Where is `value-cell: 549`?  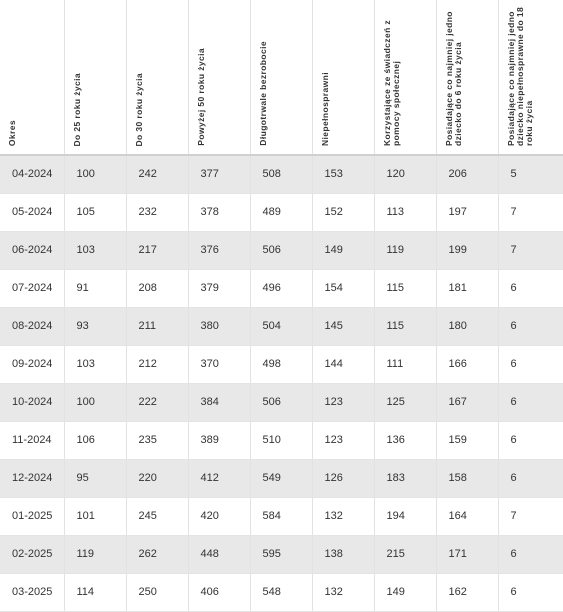
value-cell: 549 is located at coordinates (280, 478).